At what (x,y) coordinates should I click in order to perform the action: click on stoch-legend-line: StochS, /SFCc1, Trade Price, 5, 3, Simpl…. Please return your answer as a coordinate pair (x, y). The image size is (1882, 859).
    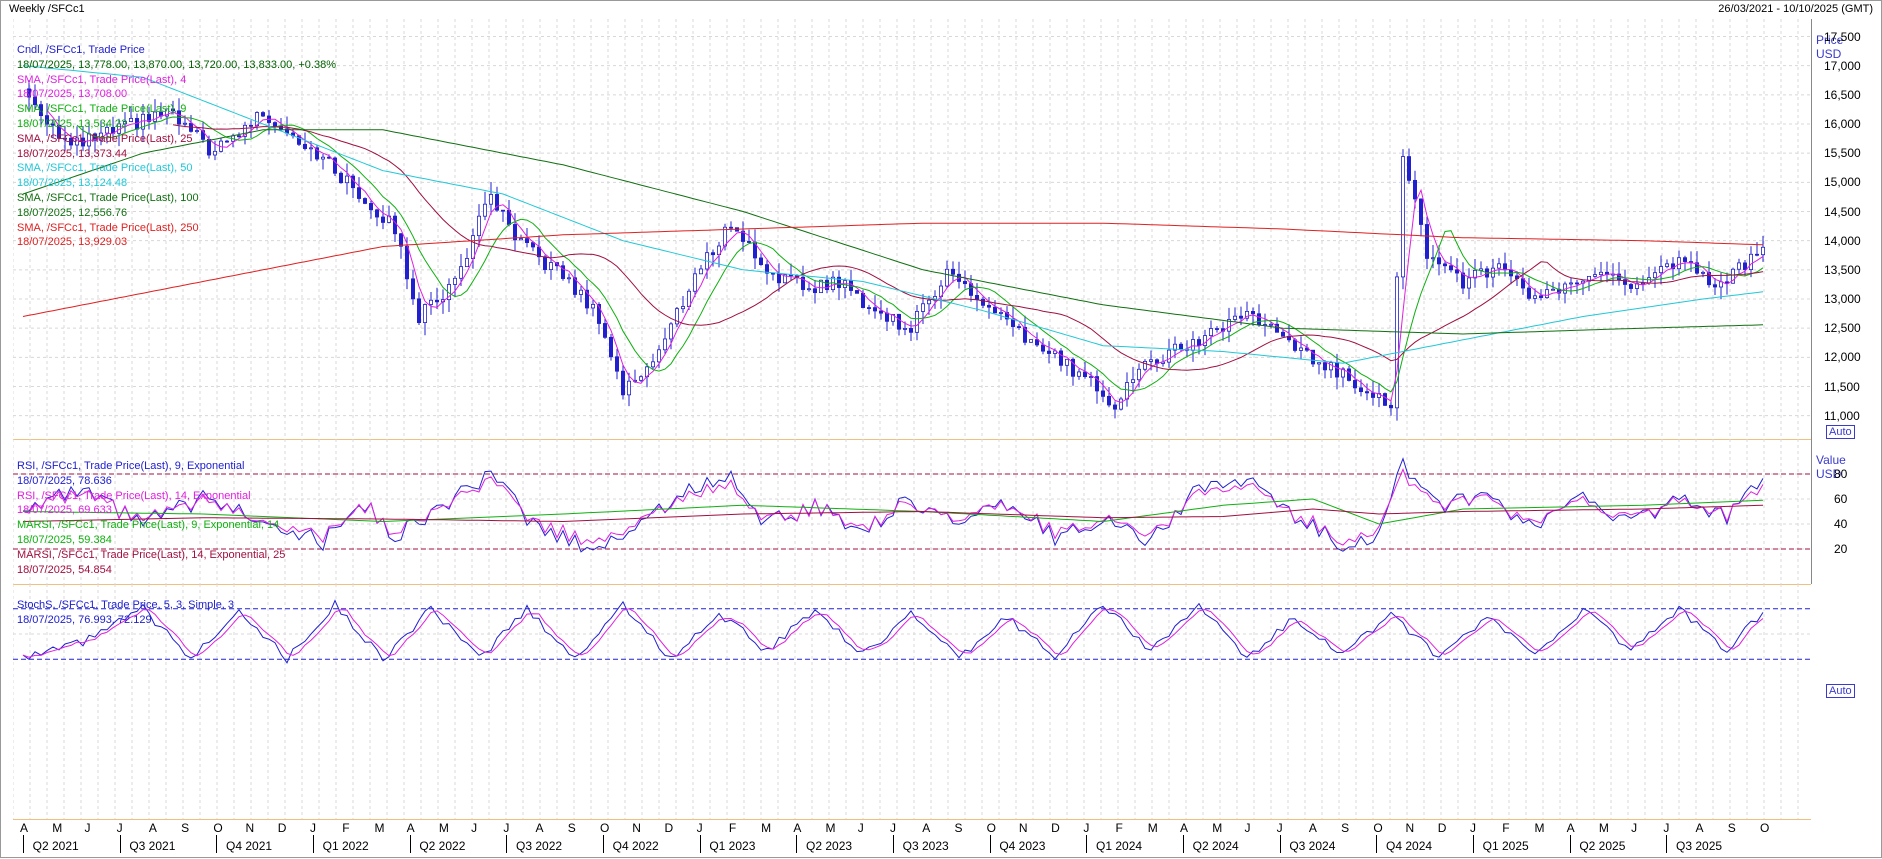
    Looking at the image, I should click on (126, 605).